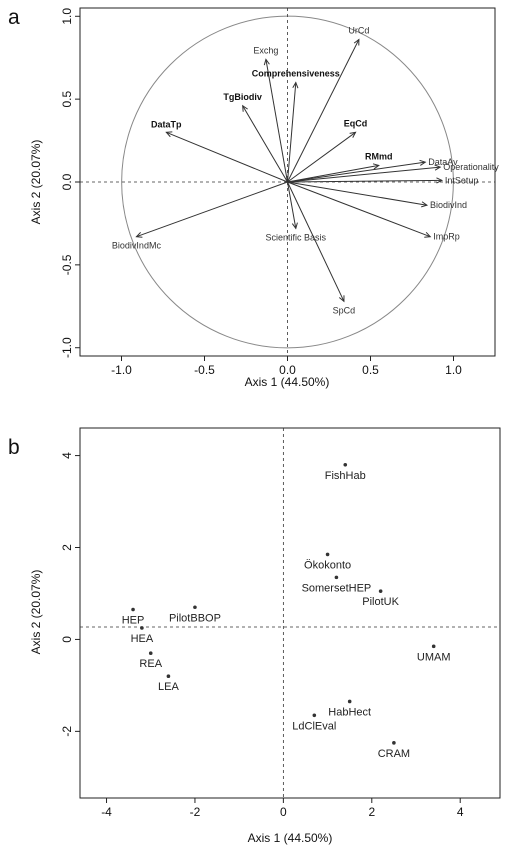 The width and height of the screenshot is (505, 855). What do you see at coordinates (433, 646) in the screenshot?
I see `point-umam` at bounding box center [433, 646].